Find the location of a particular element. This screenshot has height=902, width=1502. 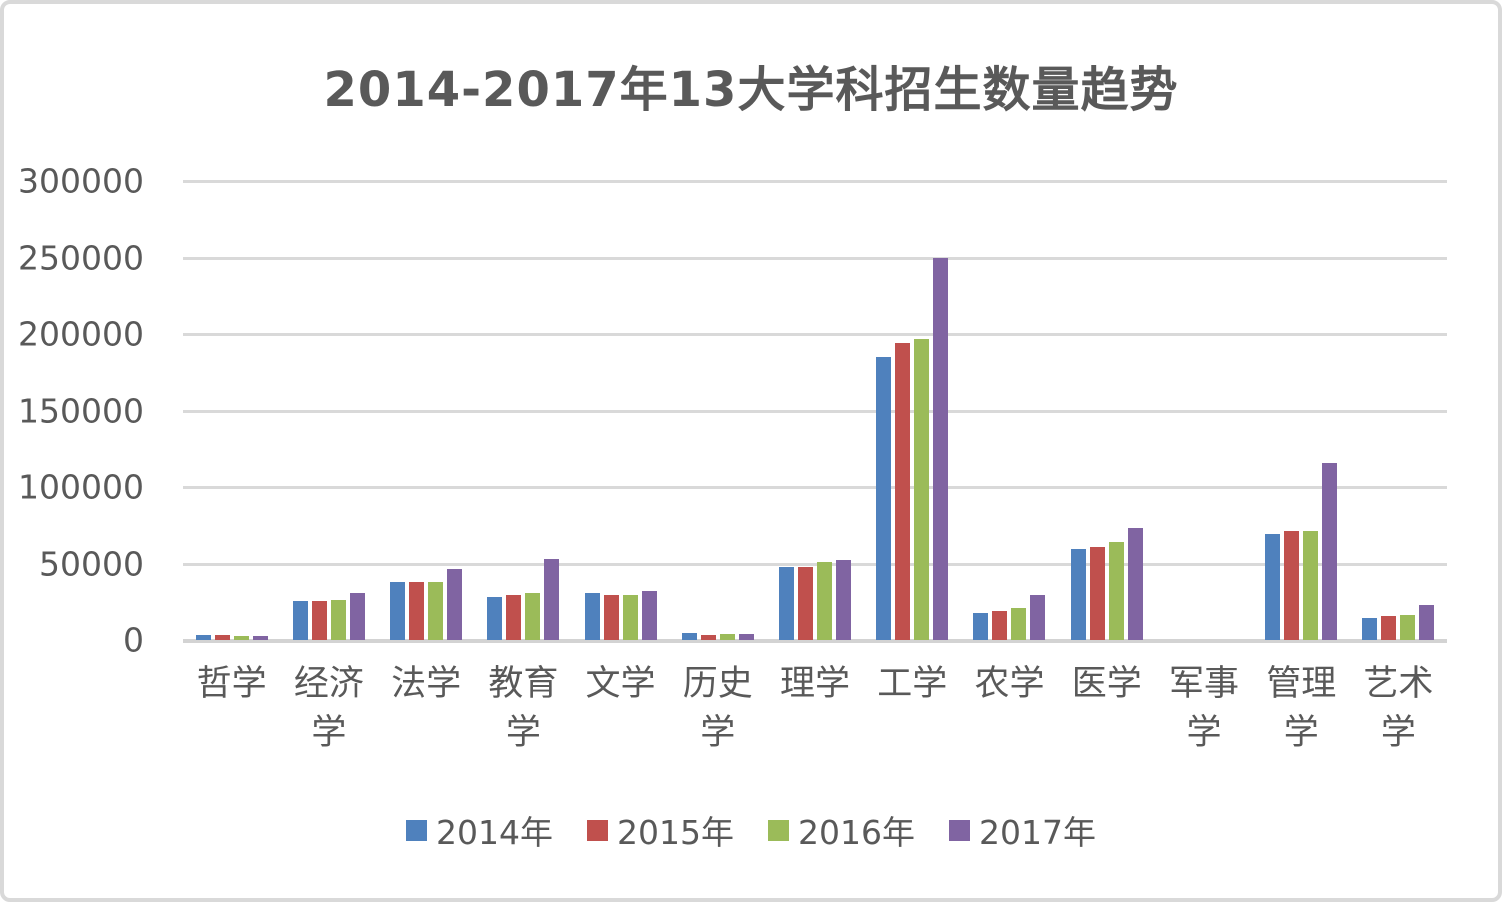

legend-label: 2016年 is located at coordinates (856, 832).